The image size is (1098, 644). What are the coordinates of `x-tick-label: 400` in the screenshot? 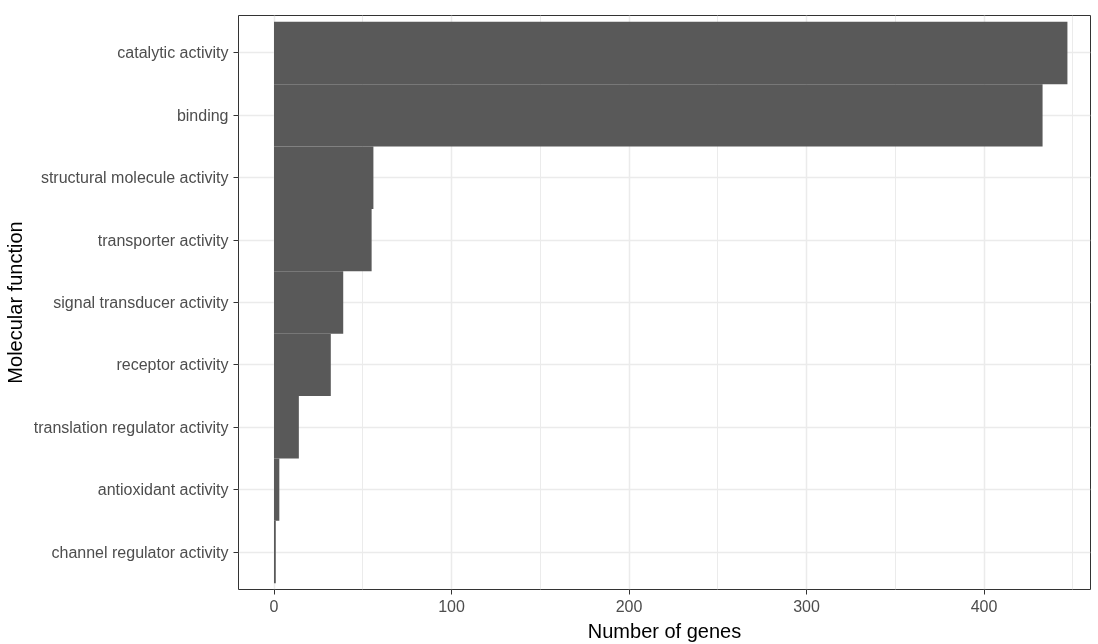 It's located at (984, 606).